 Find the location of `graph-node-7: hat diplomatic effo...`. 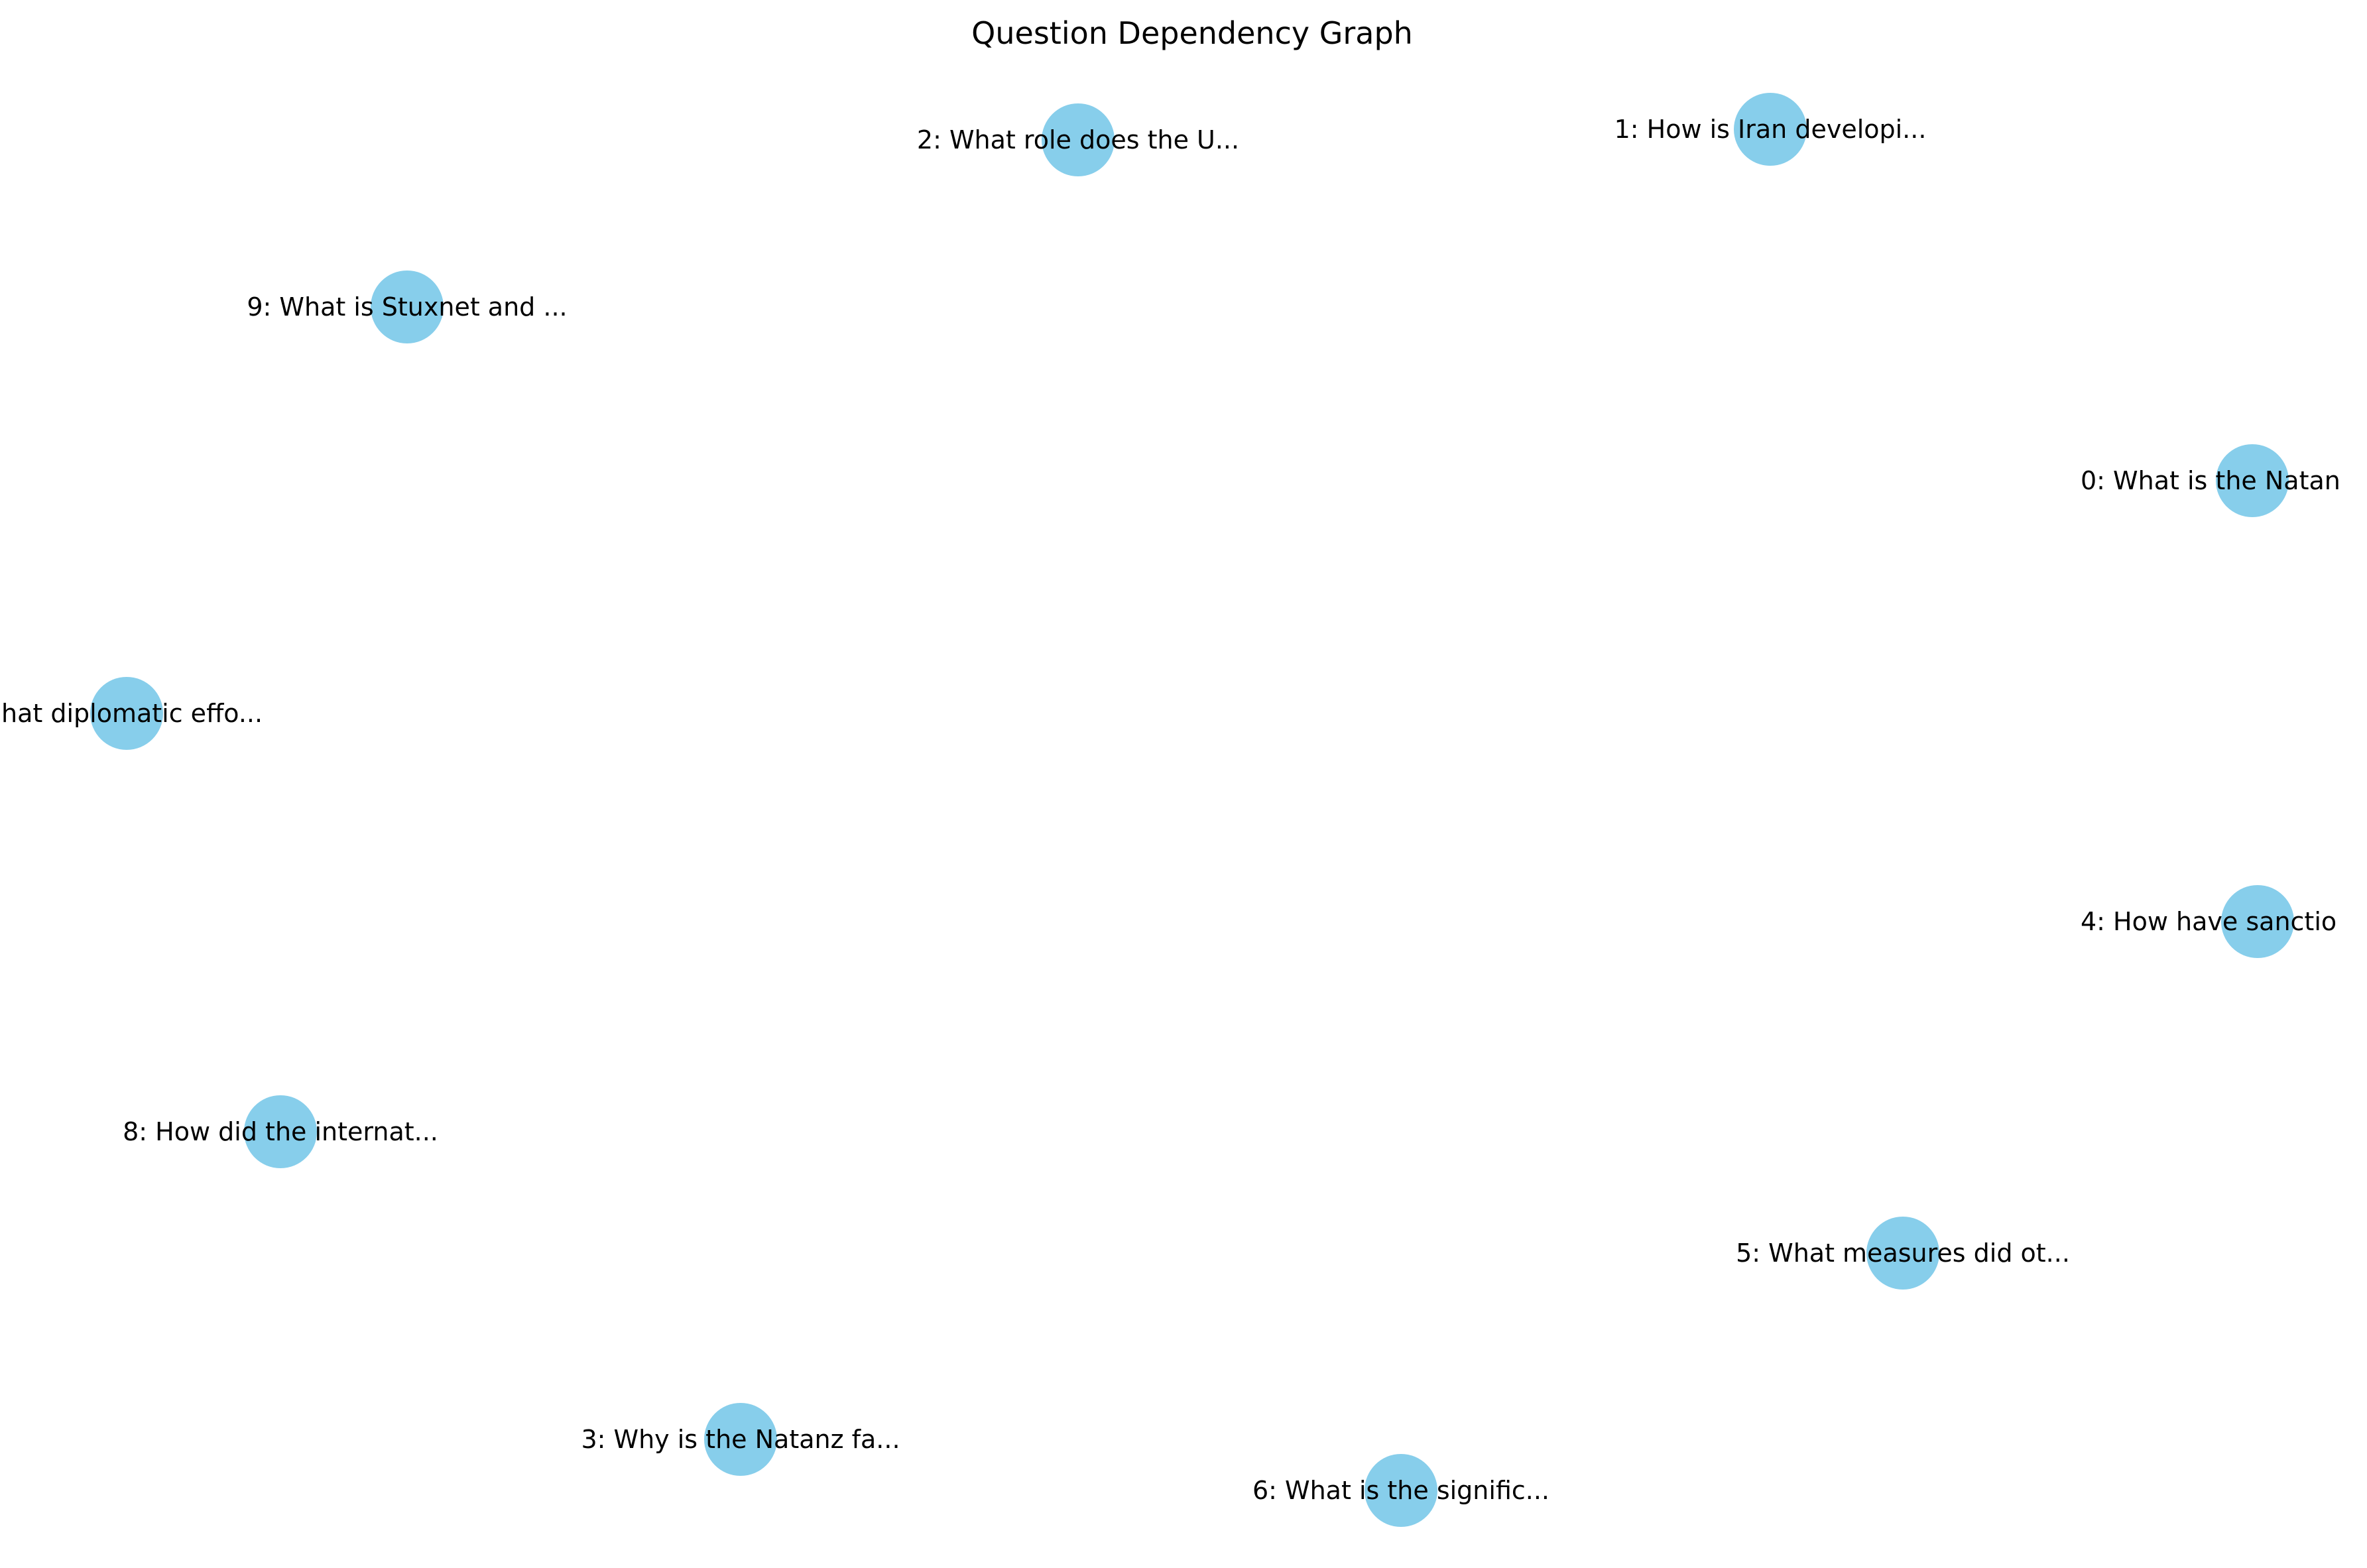

graph-node-7: hat diplomatic effo... is located at coordinates (132, 713).